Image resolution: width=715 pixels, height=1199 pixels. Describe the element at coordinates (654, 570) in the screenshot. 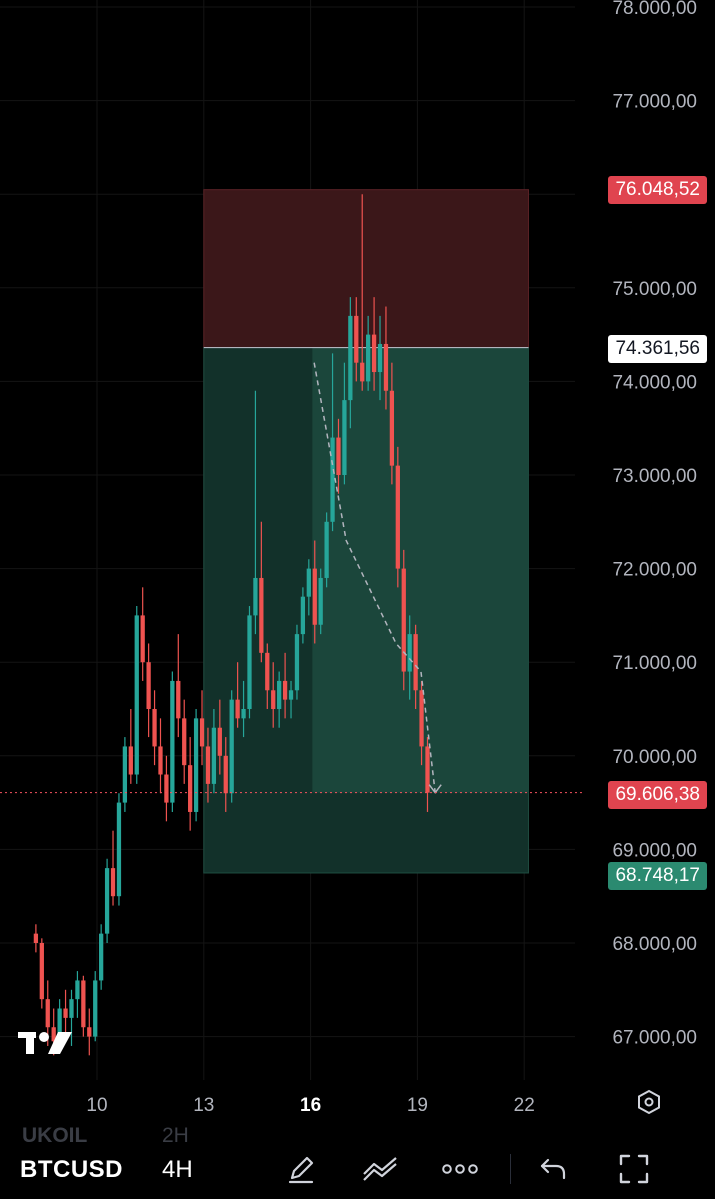

I see `y-axis-tick-label: 72.000,00` at that location.